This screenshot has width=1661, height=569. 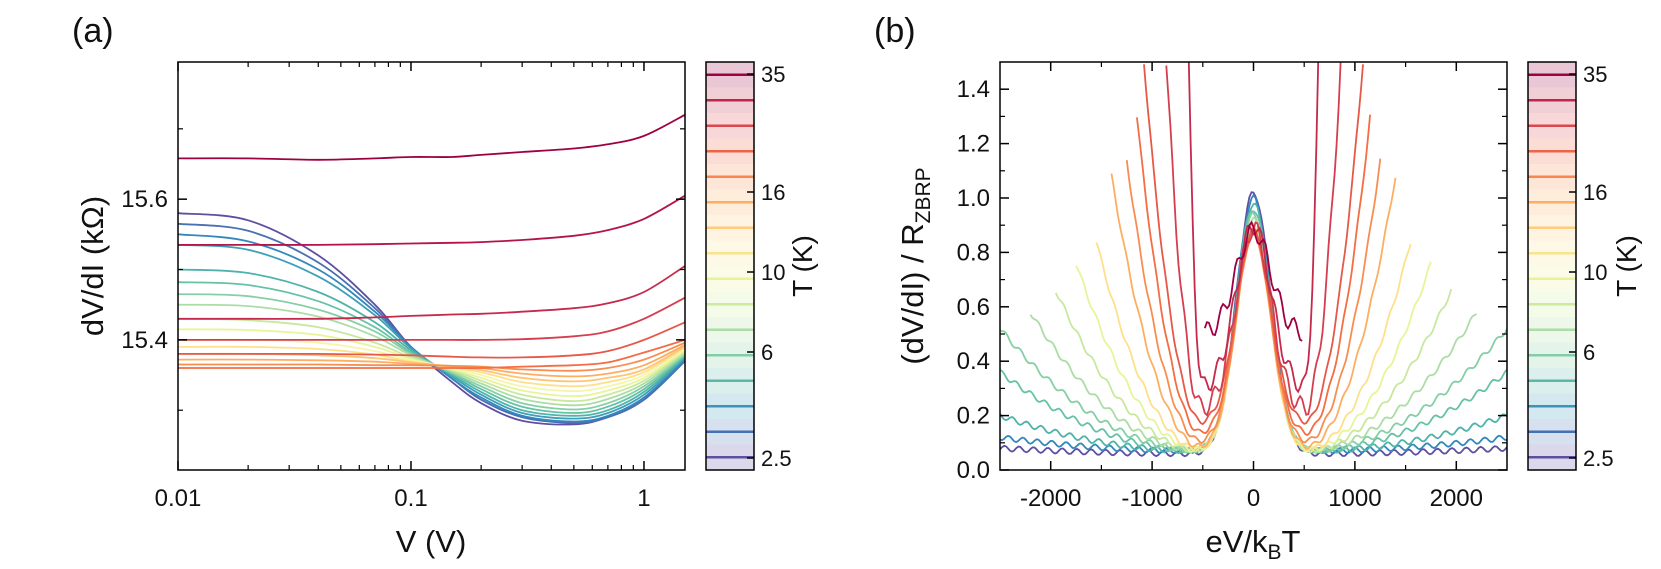 I want to click on y-tick-label-b: 0.4, so click(x=973, y=361).